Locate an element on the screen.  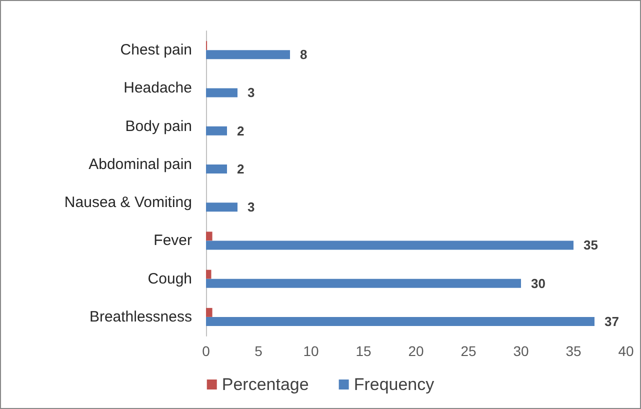
x-tick-label: 30 is located at coordinates (521, 351).